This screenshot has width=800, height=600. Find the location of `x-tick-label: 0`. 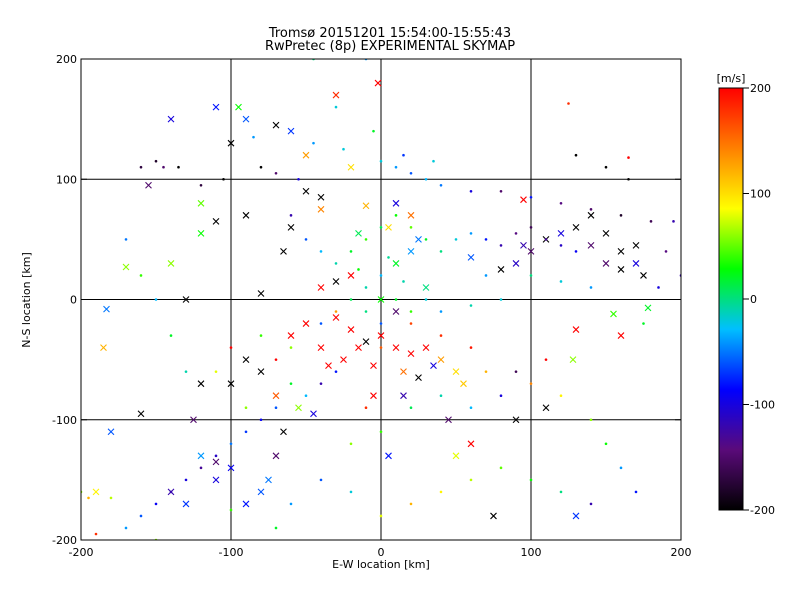

x-tick-label: 0 is located at coordinates (381, 552).